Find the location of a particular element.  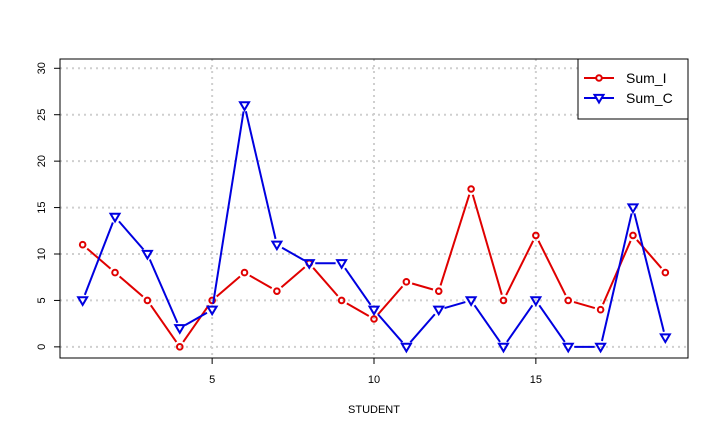

x-tick-label: 15 is located at coordinates (536, 380).